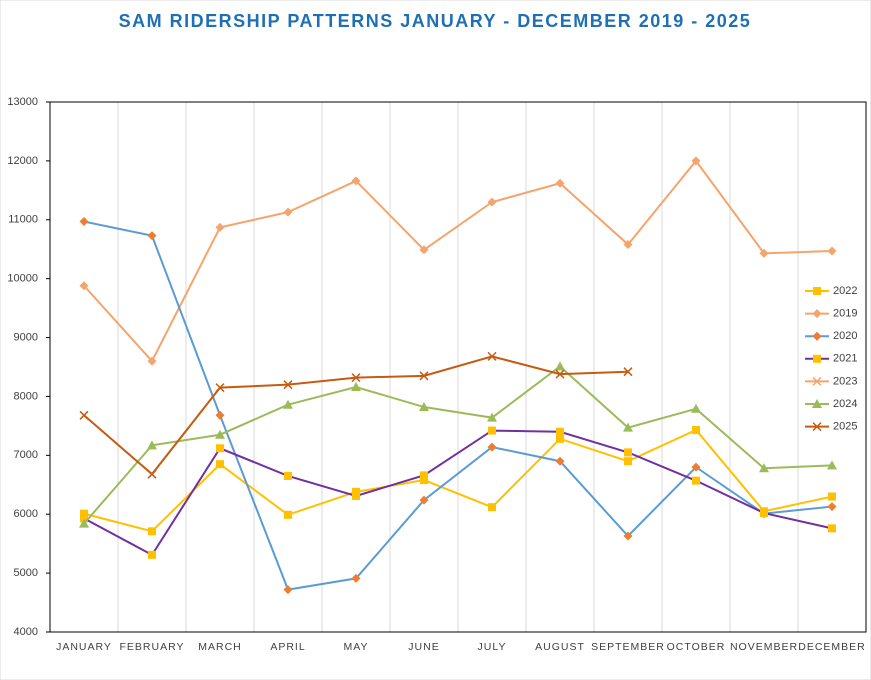 Image resolution: width=871 pixels, height=680 pixels. I want to click on x-tick-label: JANUARY, so click(84, 647).